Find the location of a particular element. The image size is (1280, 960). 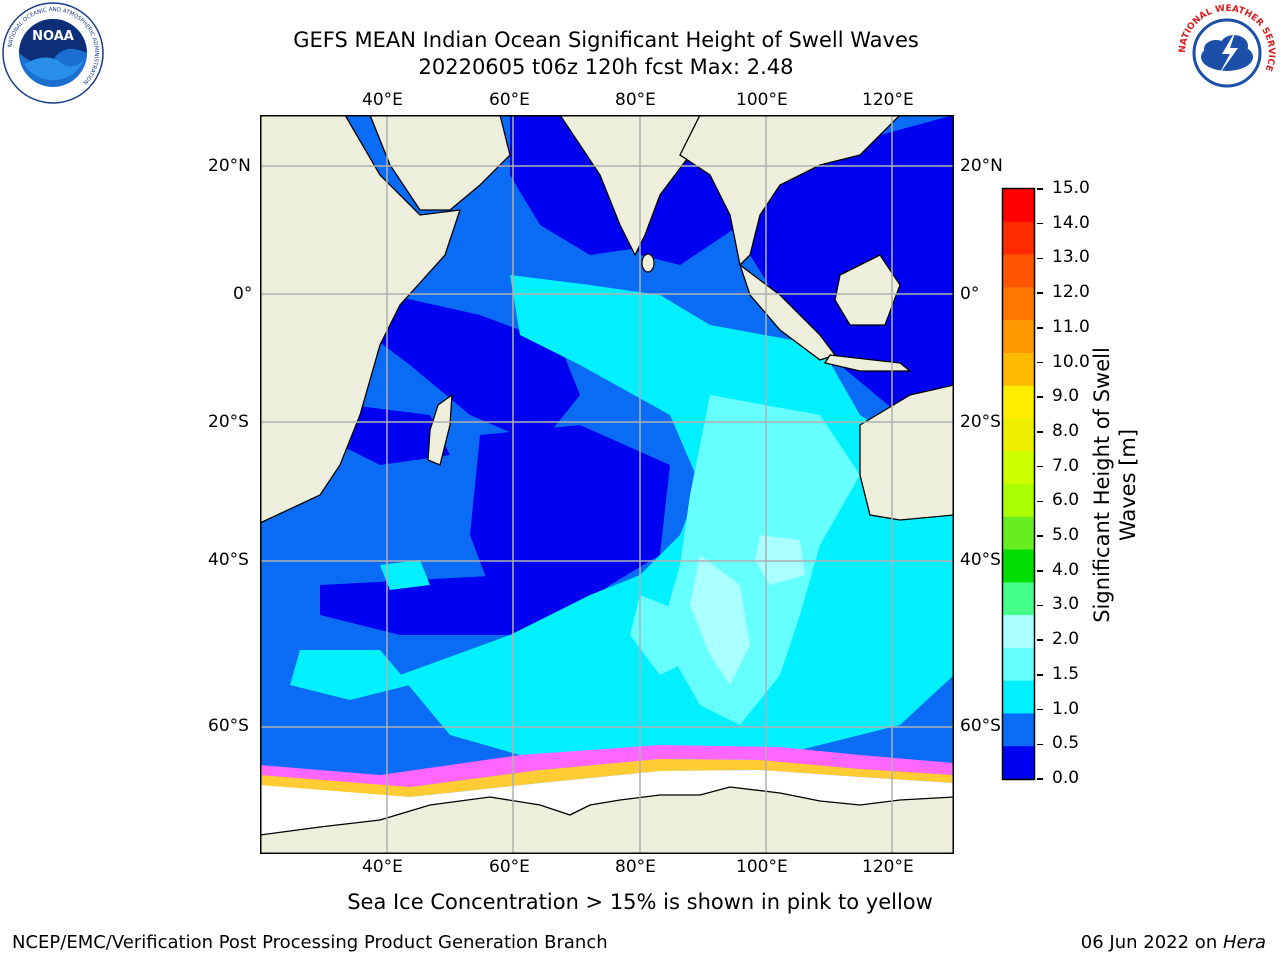

borneo-land is located at coordinates (867, 290).